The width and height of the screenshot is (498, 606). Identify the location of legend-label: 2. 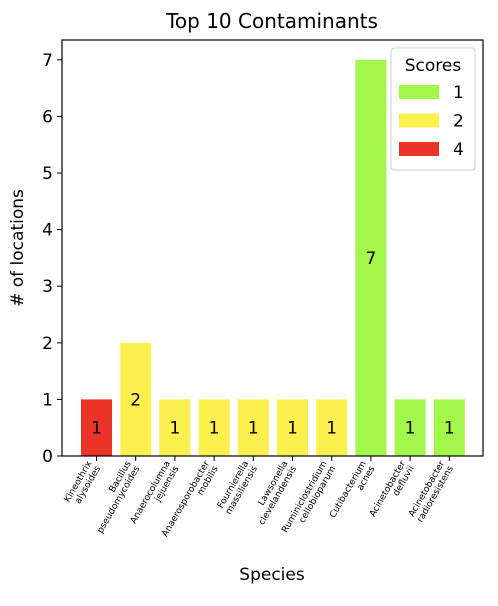
(458, 122).